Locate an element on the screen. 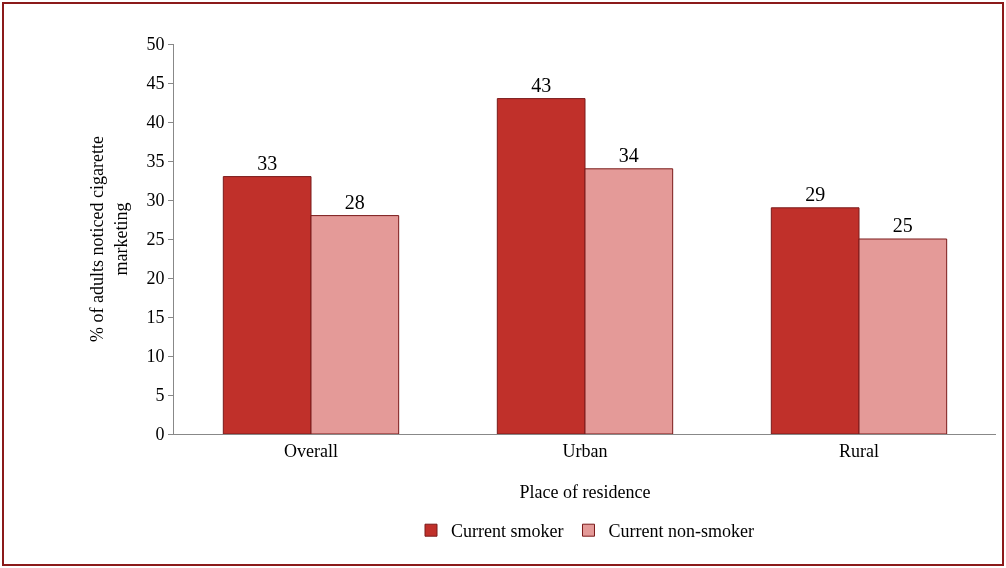  y-axis-title: % of adults noticed cigarette marketing is located at coordinates (109, 239).